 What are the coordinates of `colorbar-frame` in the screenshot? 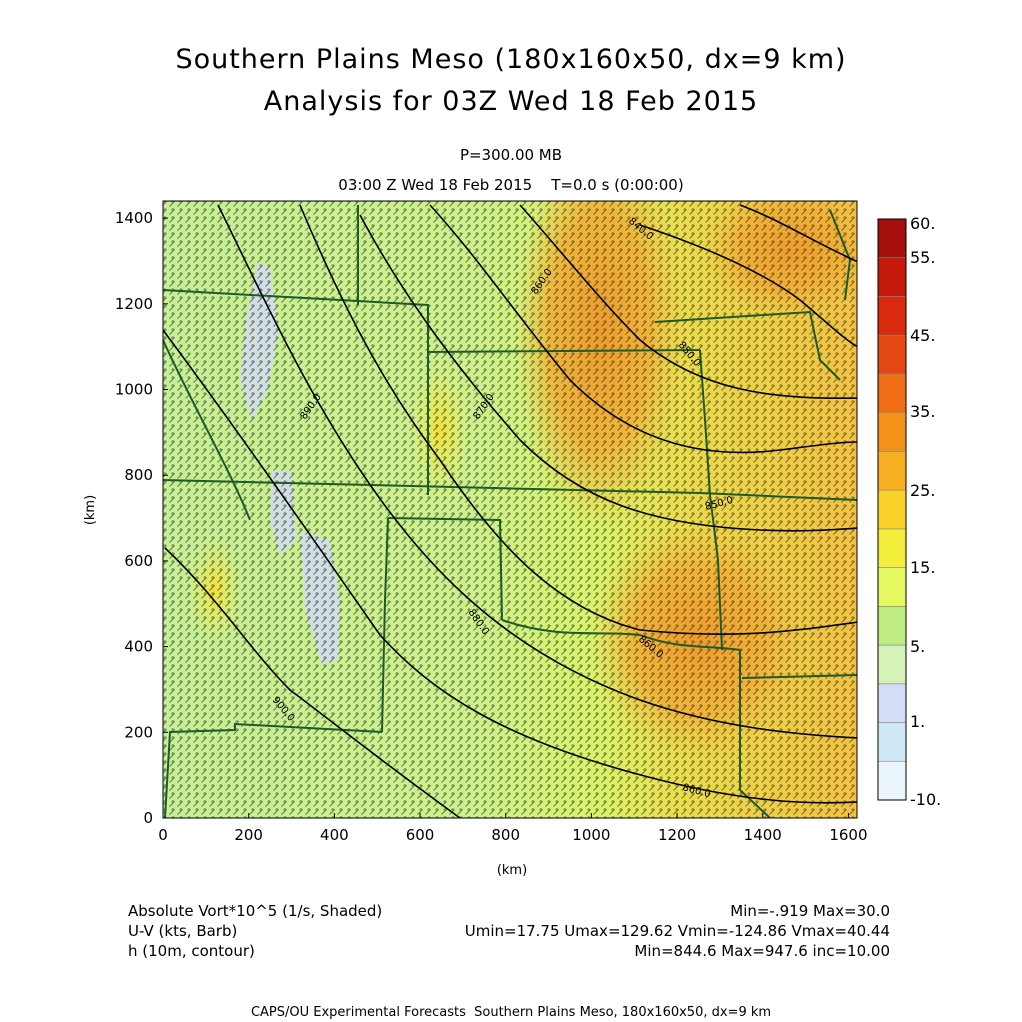 It's located at (892, 509).